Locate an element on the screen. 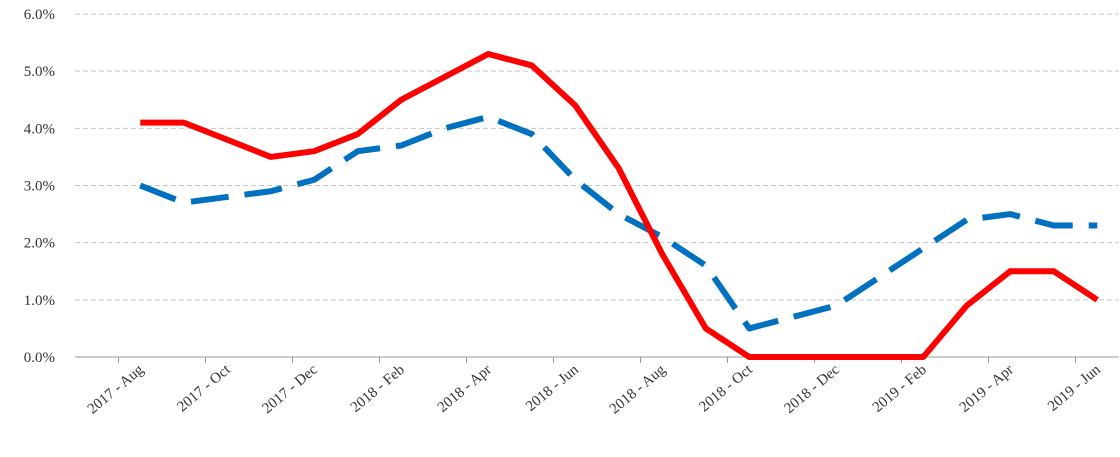 The height and width of the screenshot is (457, 1120). x-tick-label: 2019 - Feb is located at coordinates (900, 389).